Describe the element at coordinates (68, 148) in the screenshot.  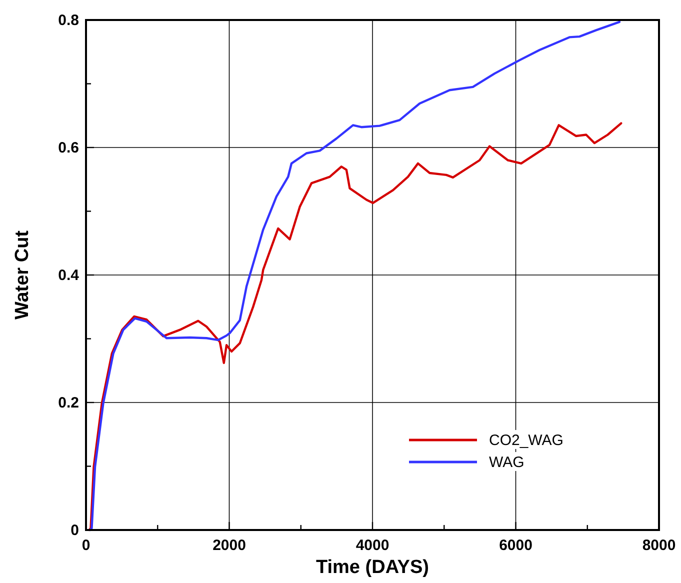
I see `y-tick-label: 0.6` at that location.